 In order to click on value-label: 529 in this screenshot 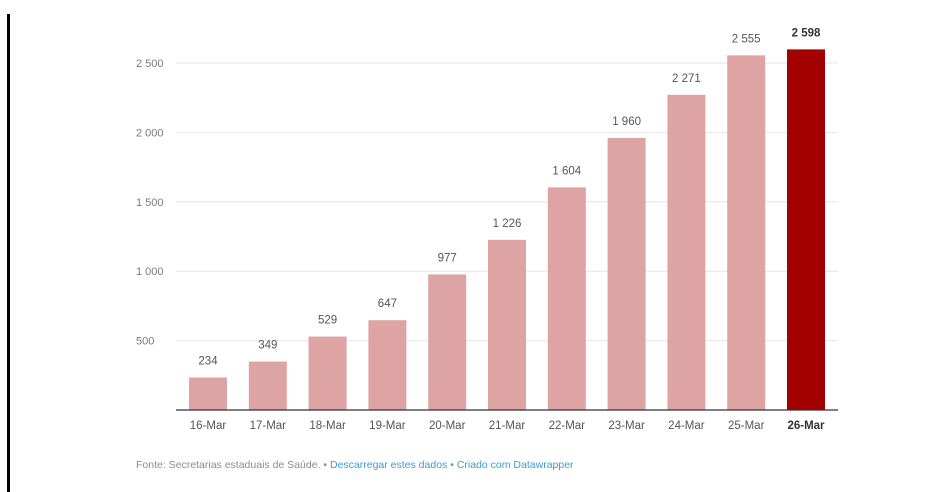, I will do `click(327, 321)`.